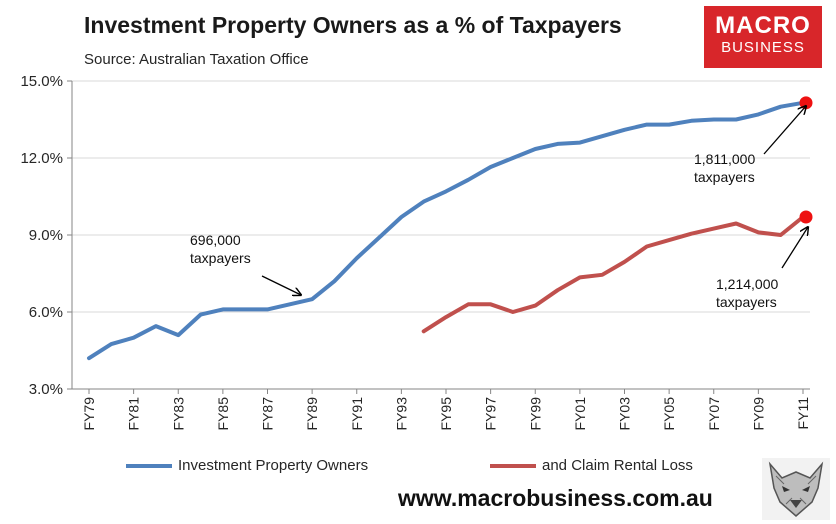 The height and width of the screenshot is (524, 836). I want to click on annotation-2-value: 1,214,000, so click(747, 284).